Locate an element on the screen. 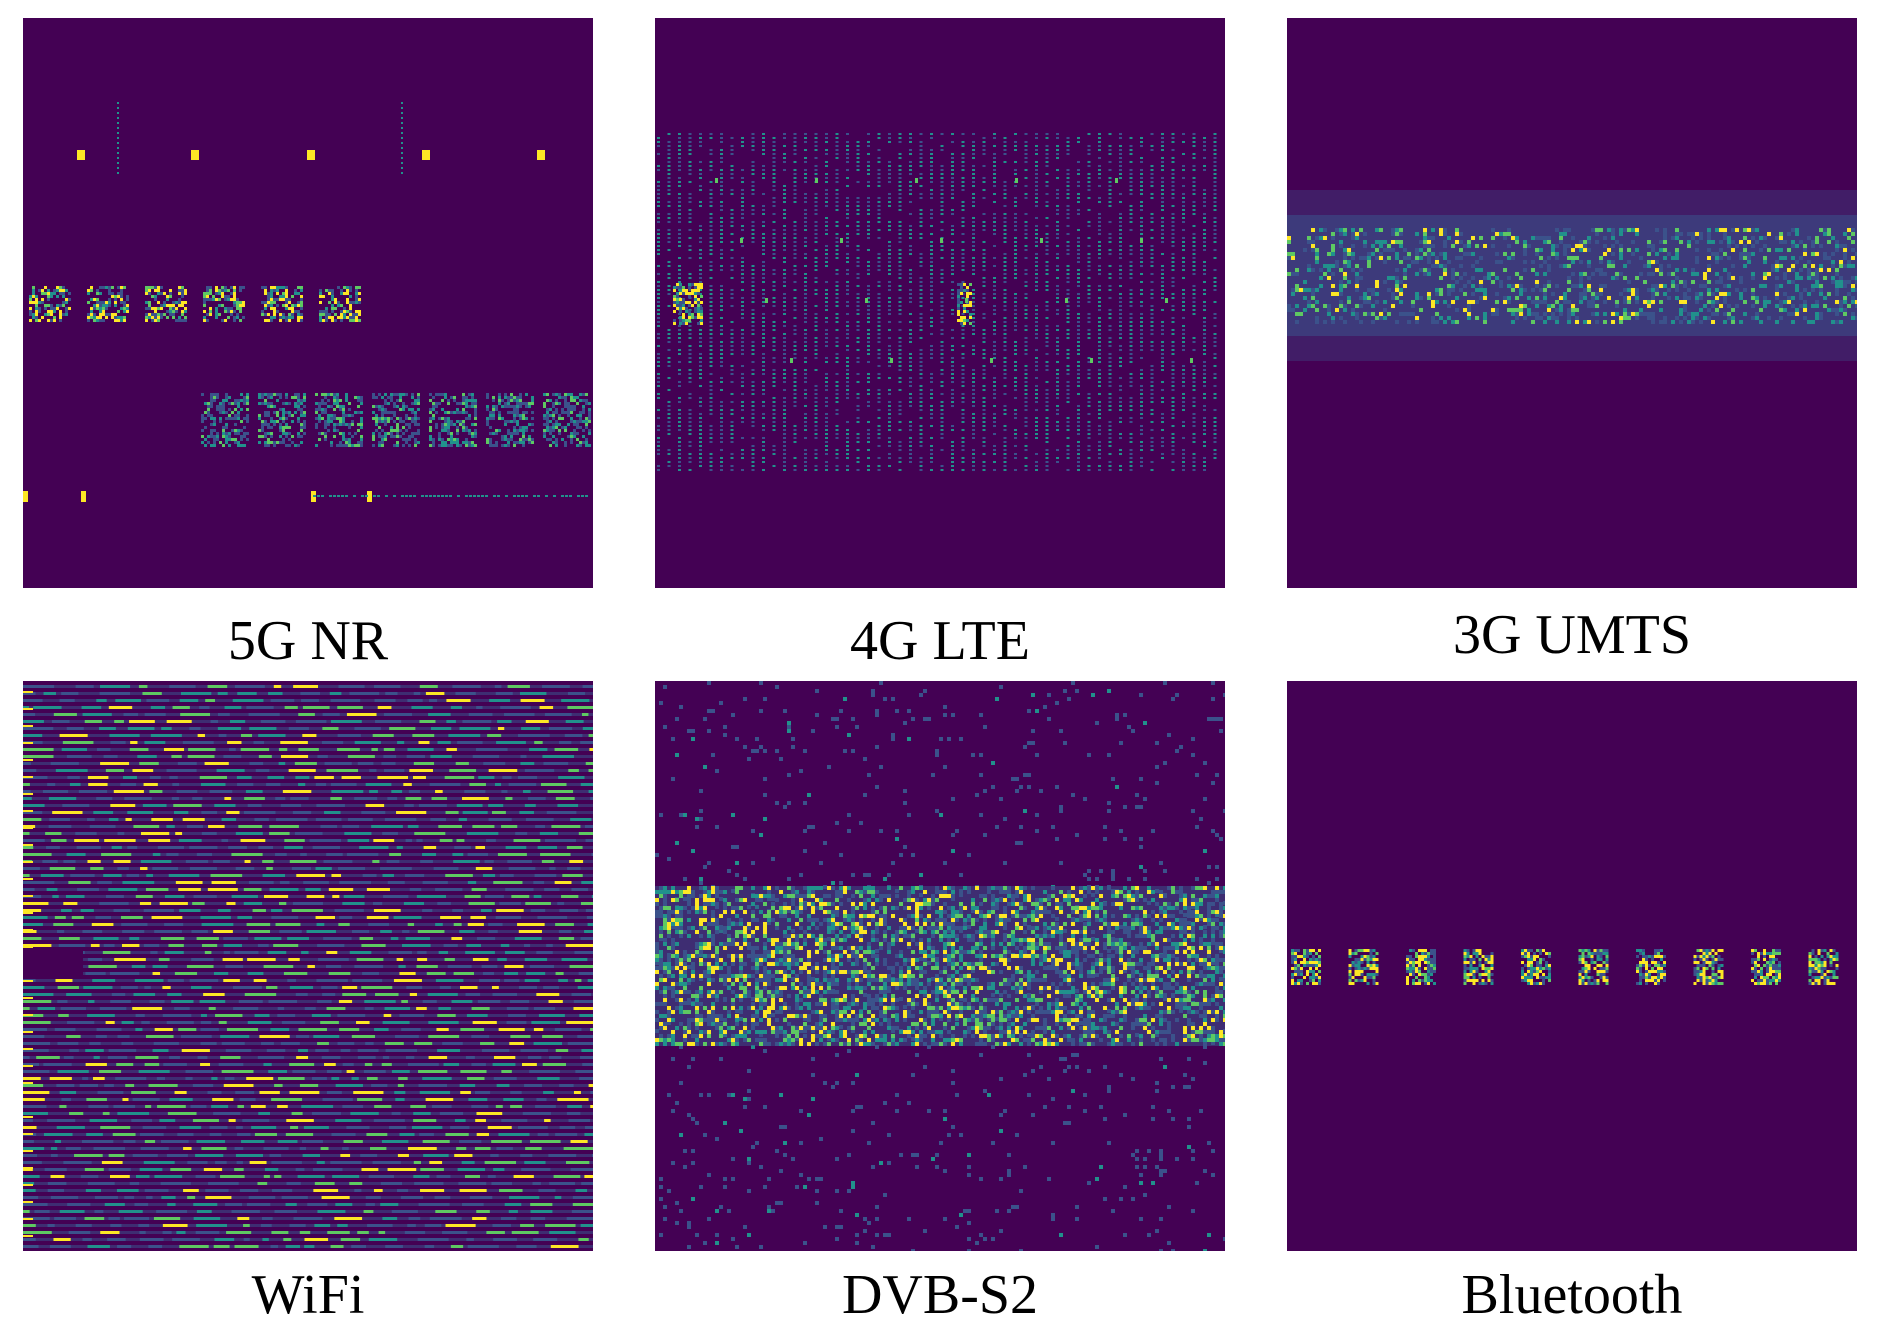 The width and height of the screenshot is (1880, 1344). spectrogram-wifi-image is located at coordinates (308, 966).